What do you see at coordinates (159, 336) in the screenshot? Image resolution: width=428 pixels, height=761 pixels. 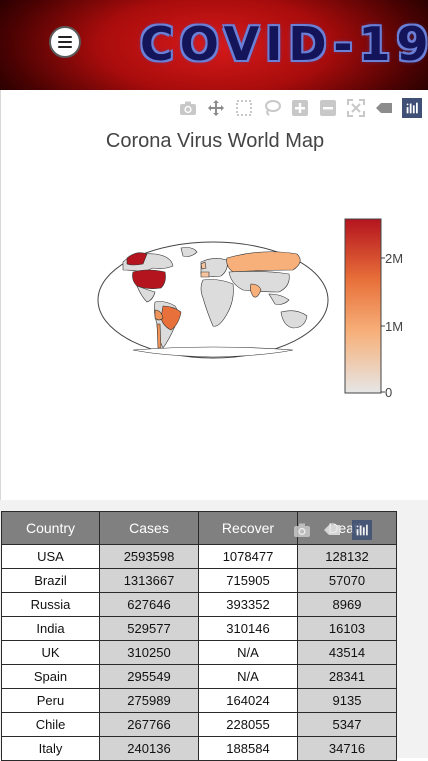 I see `map-region-chile` at bounding box center [159, 336].